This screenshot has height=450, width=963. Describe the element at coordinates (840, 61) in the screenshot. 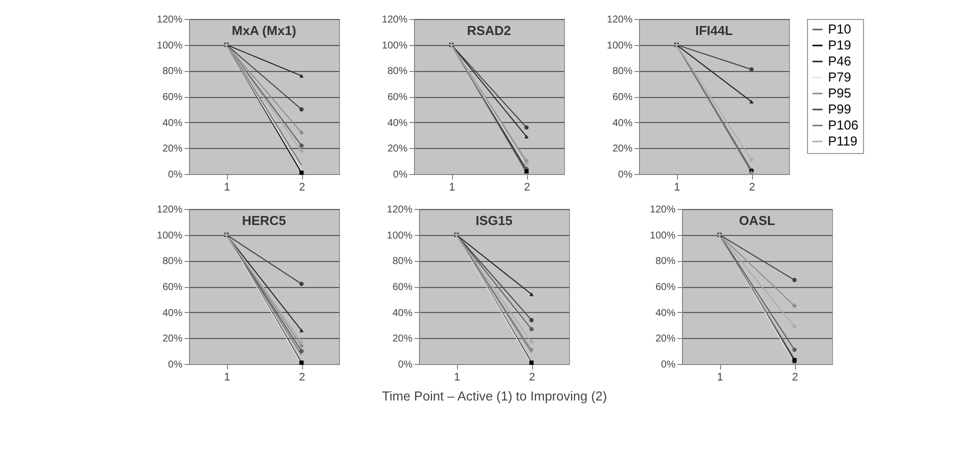

I see `legend-label: P46` at that location.